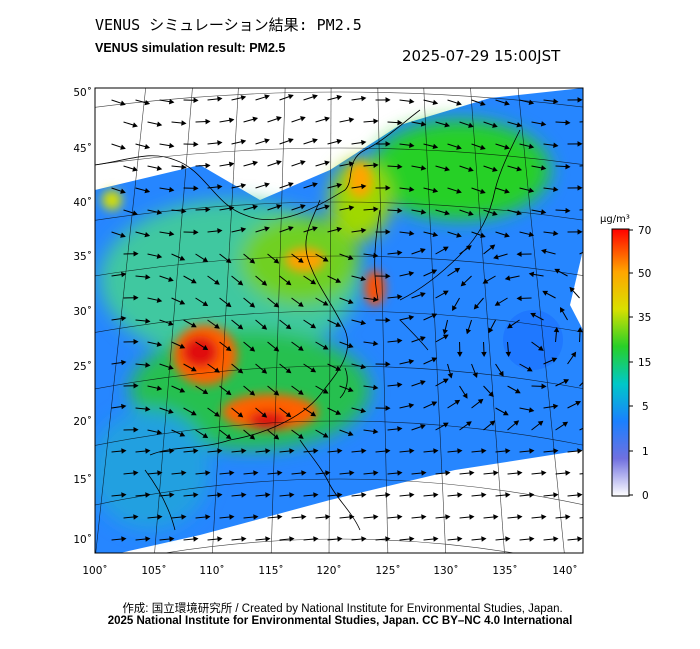  Describe the element at coordinates (211, 571) in the screenshot. I see `lon-label: 110˚` at that location.